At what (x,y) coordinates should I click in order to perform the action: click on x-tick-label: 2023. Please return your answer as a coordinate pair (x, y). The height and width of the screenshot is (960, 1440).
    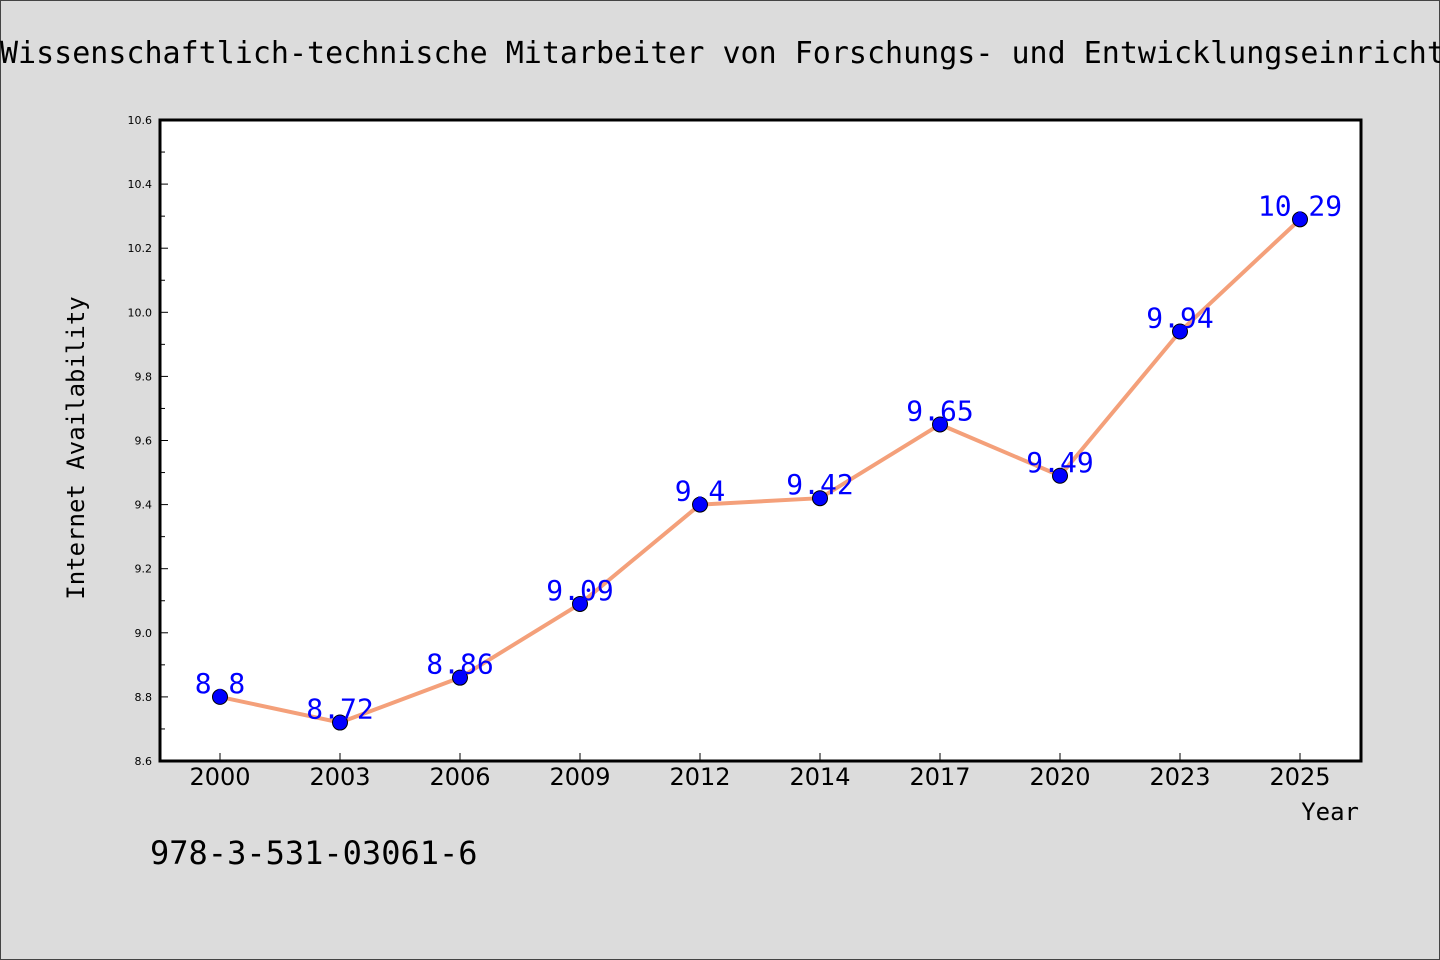
    Looking at the image, I should click on (1179, 777).